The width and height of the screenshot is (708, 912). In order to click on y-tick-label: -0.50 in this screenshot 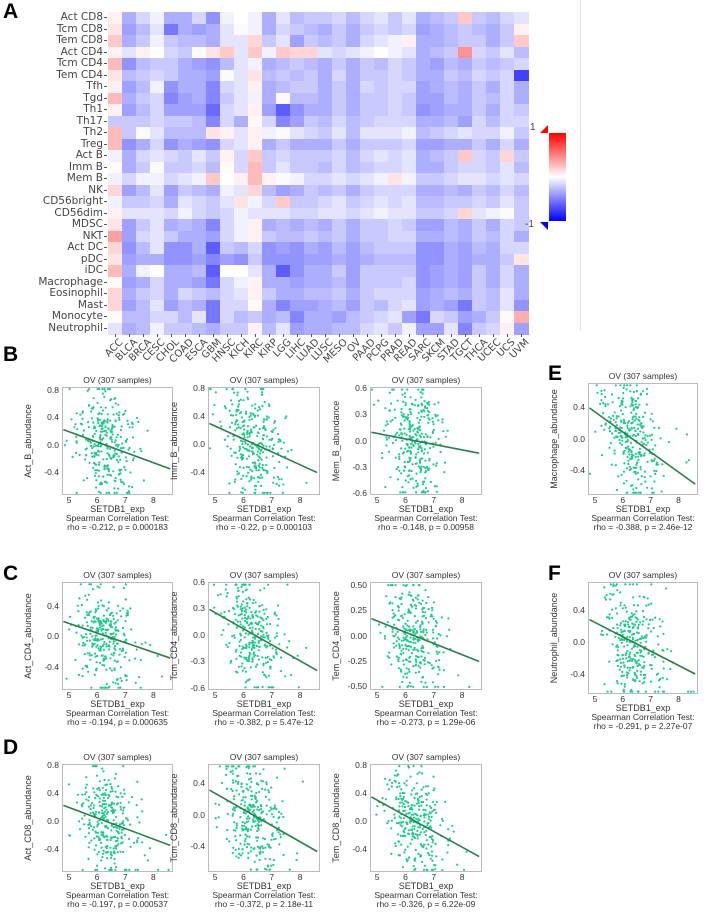, I will do `click(357, 686)`.